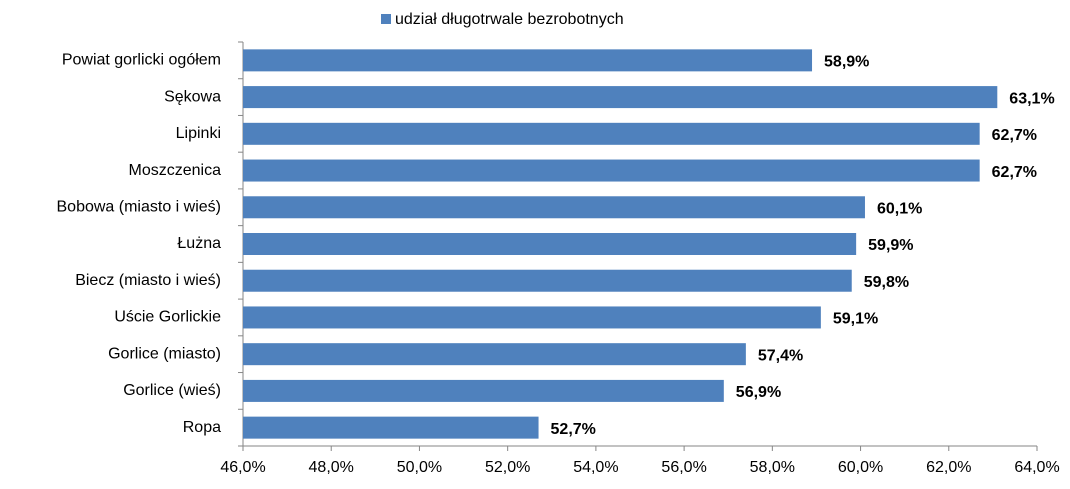 This screenshot has height=489, width=1070. What do you see at coordinates (1031, 98) in the screenshot?
I see `value-label: 63,1%` at bounding box center [1031, 98].